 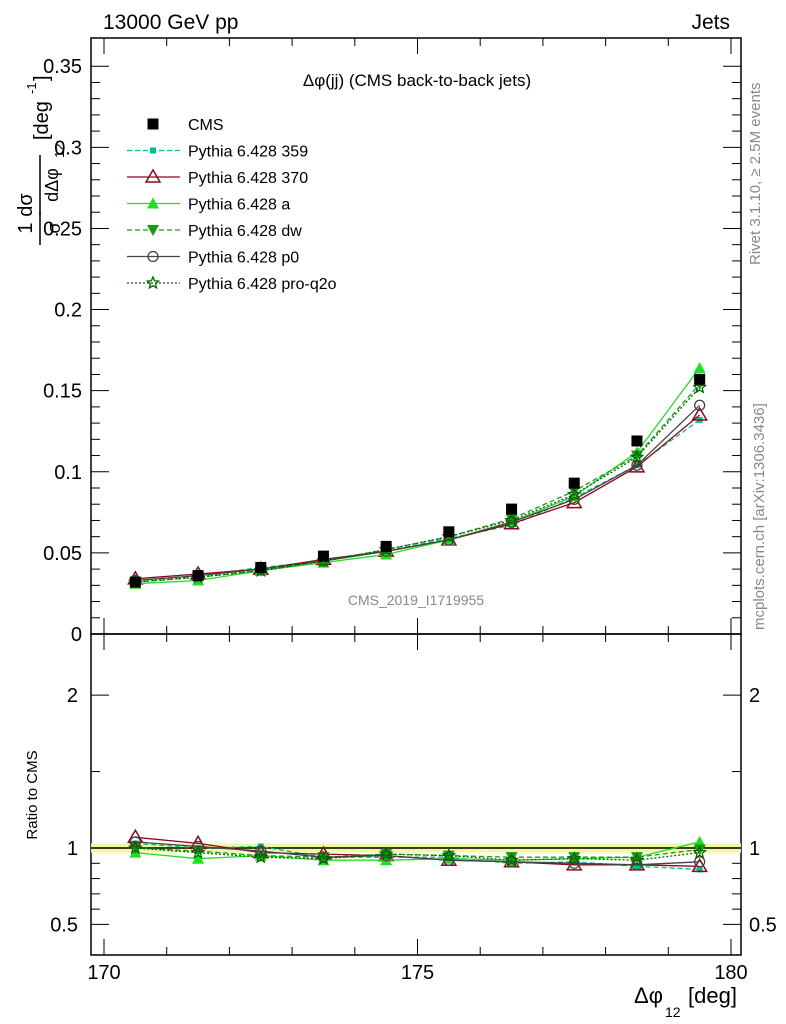 I want to click on rivet-label: Rivet 3.1.10, ≥ 2.5M events, so click(x=755, y=174).